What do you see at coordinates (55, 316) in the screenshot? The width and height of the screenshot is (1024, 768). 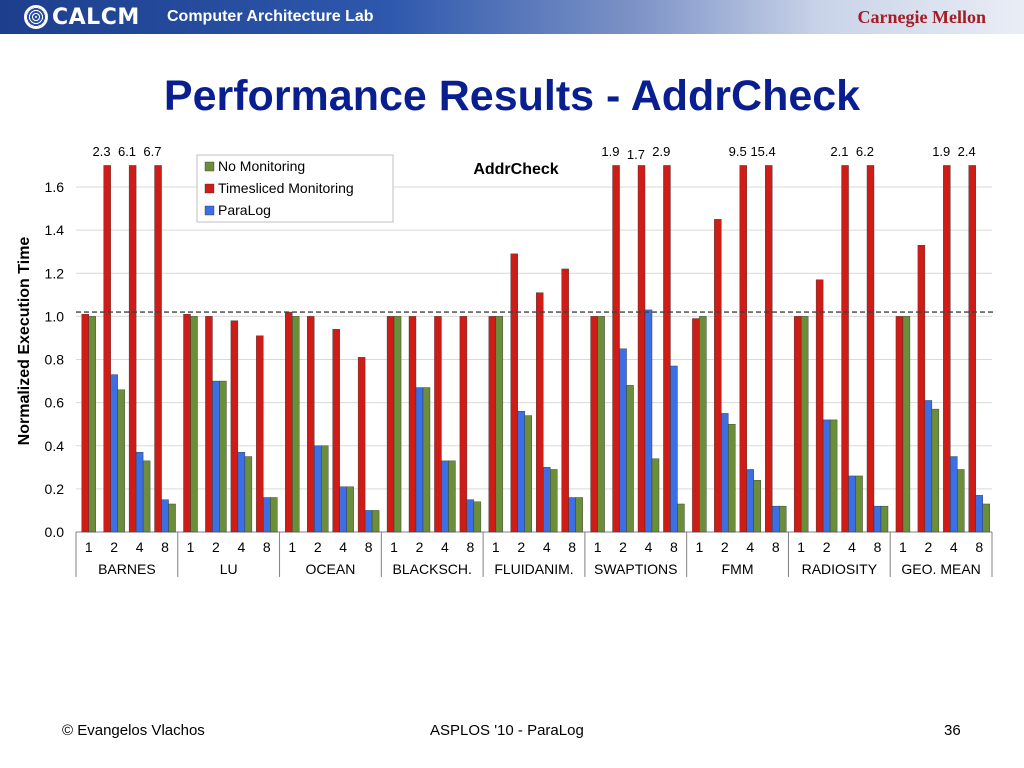 I see `y-tick-label: 1.0` at bounding box center [55, 316].